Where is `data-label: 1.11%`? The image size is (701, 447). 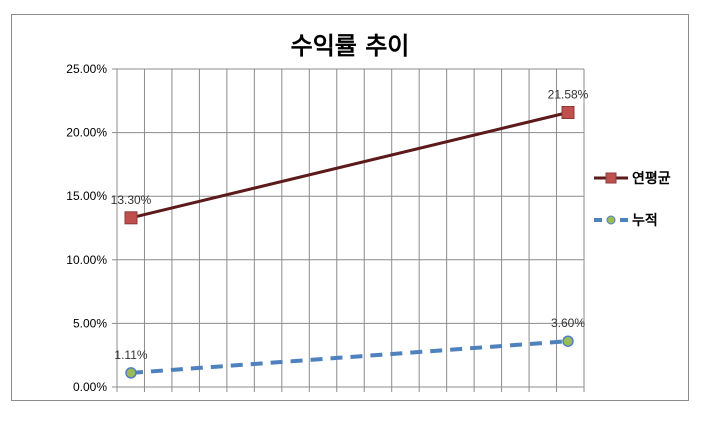 data-label: 1.11% is located at coordinates (130, 355).